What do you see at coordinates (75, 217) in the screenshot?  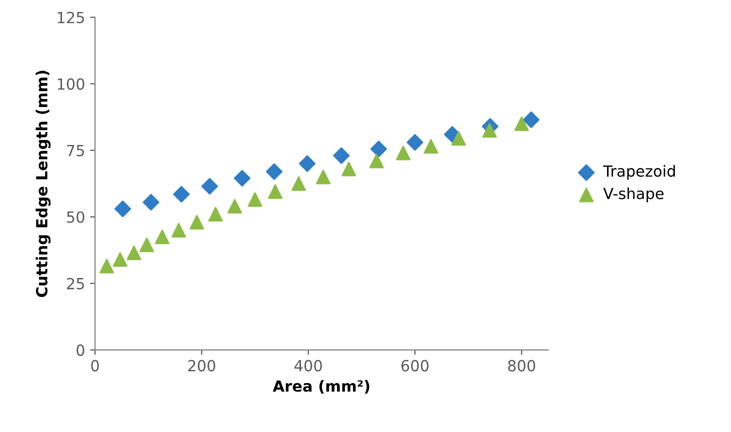 I see `y-tick-label: 50` at bounding box center [75, 217].